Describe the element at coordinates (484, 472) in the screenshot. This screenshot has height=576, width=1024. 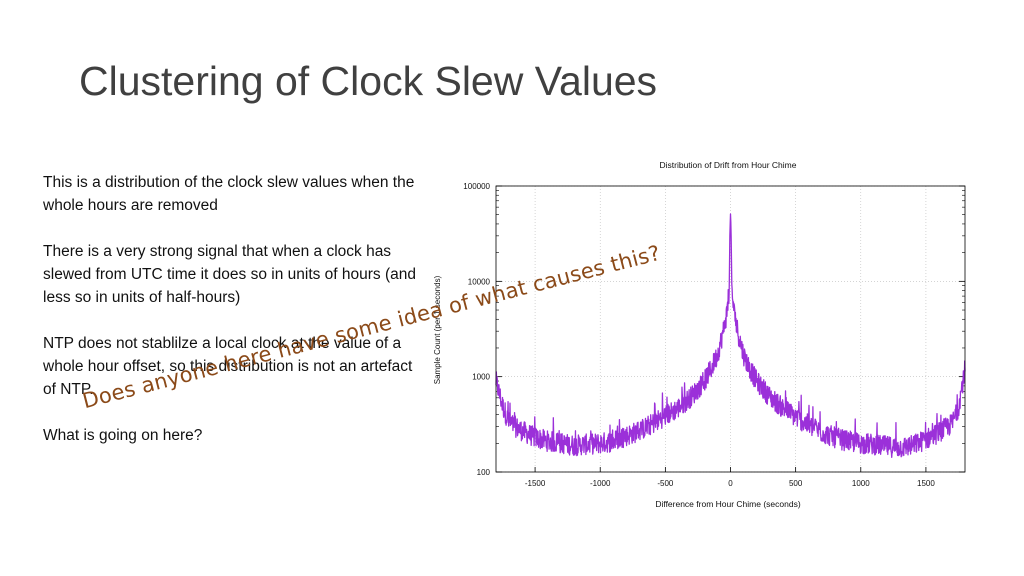
I see `y-tick-label: 100` at that location.